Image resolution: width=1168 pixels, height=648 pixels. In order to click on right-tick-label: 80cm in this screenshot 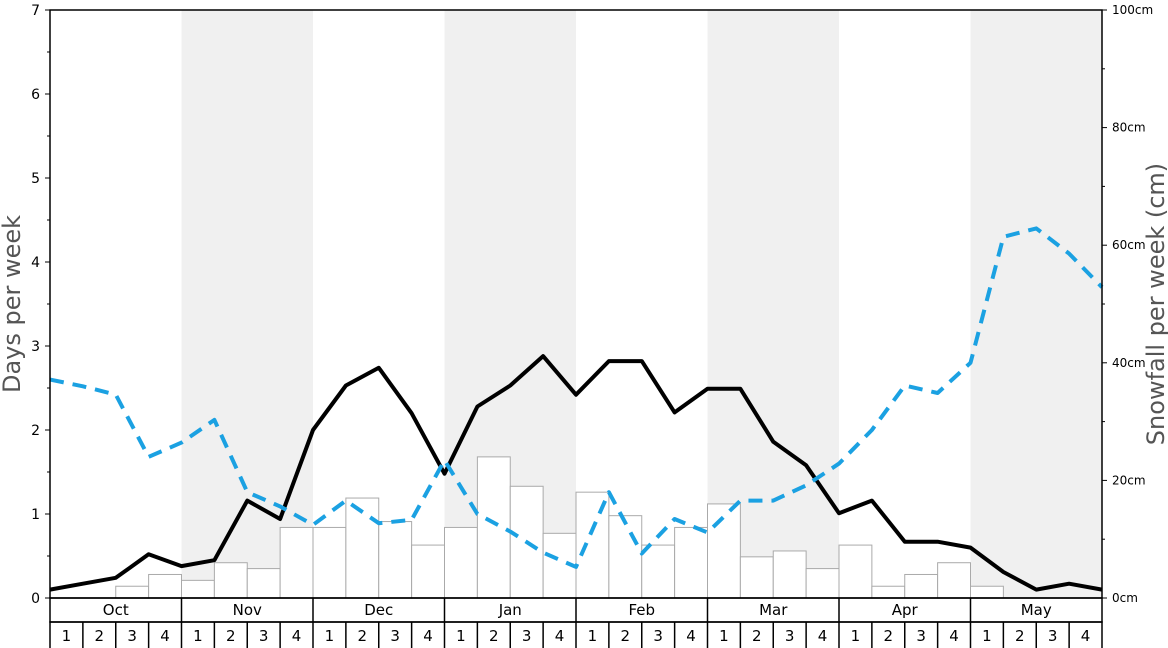, I will do `click(1129, 128)`.